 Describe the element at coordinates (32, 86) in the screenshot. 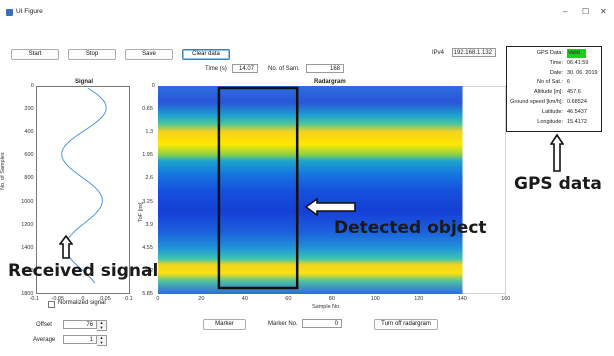

I see `signal-ytick: 0` at that location.